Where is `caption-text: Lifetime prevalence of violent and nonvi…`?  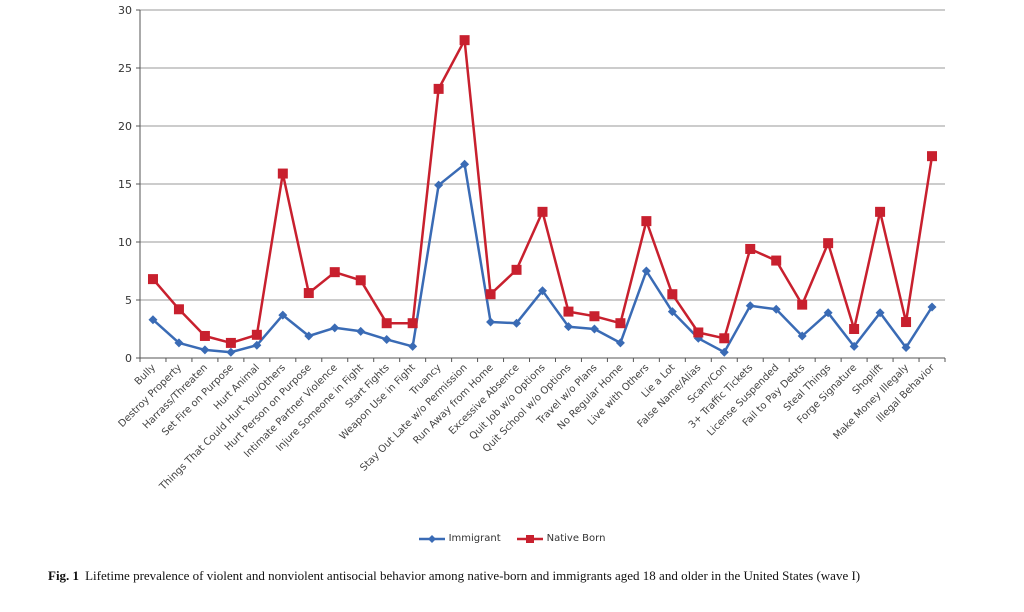 caption-text: Lifetime prevalence of violent and nonvi… is located at coordinates (473, 575).